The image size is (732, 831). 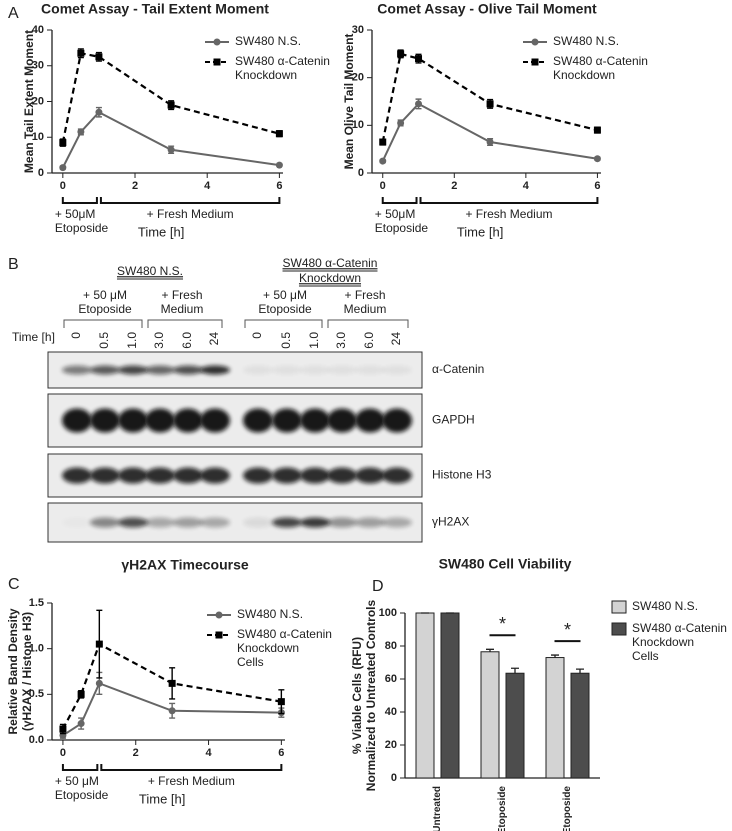 What do you see at coordinates (396, 339) in the screenshot?
I see `time-label: 24` at bounding box center [396, 339].